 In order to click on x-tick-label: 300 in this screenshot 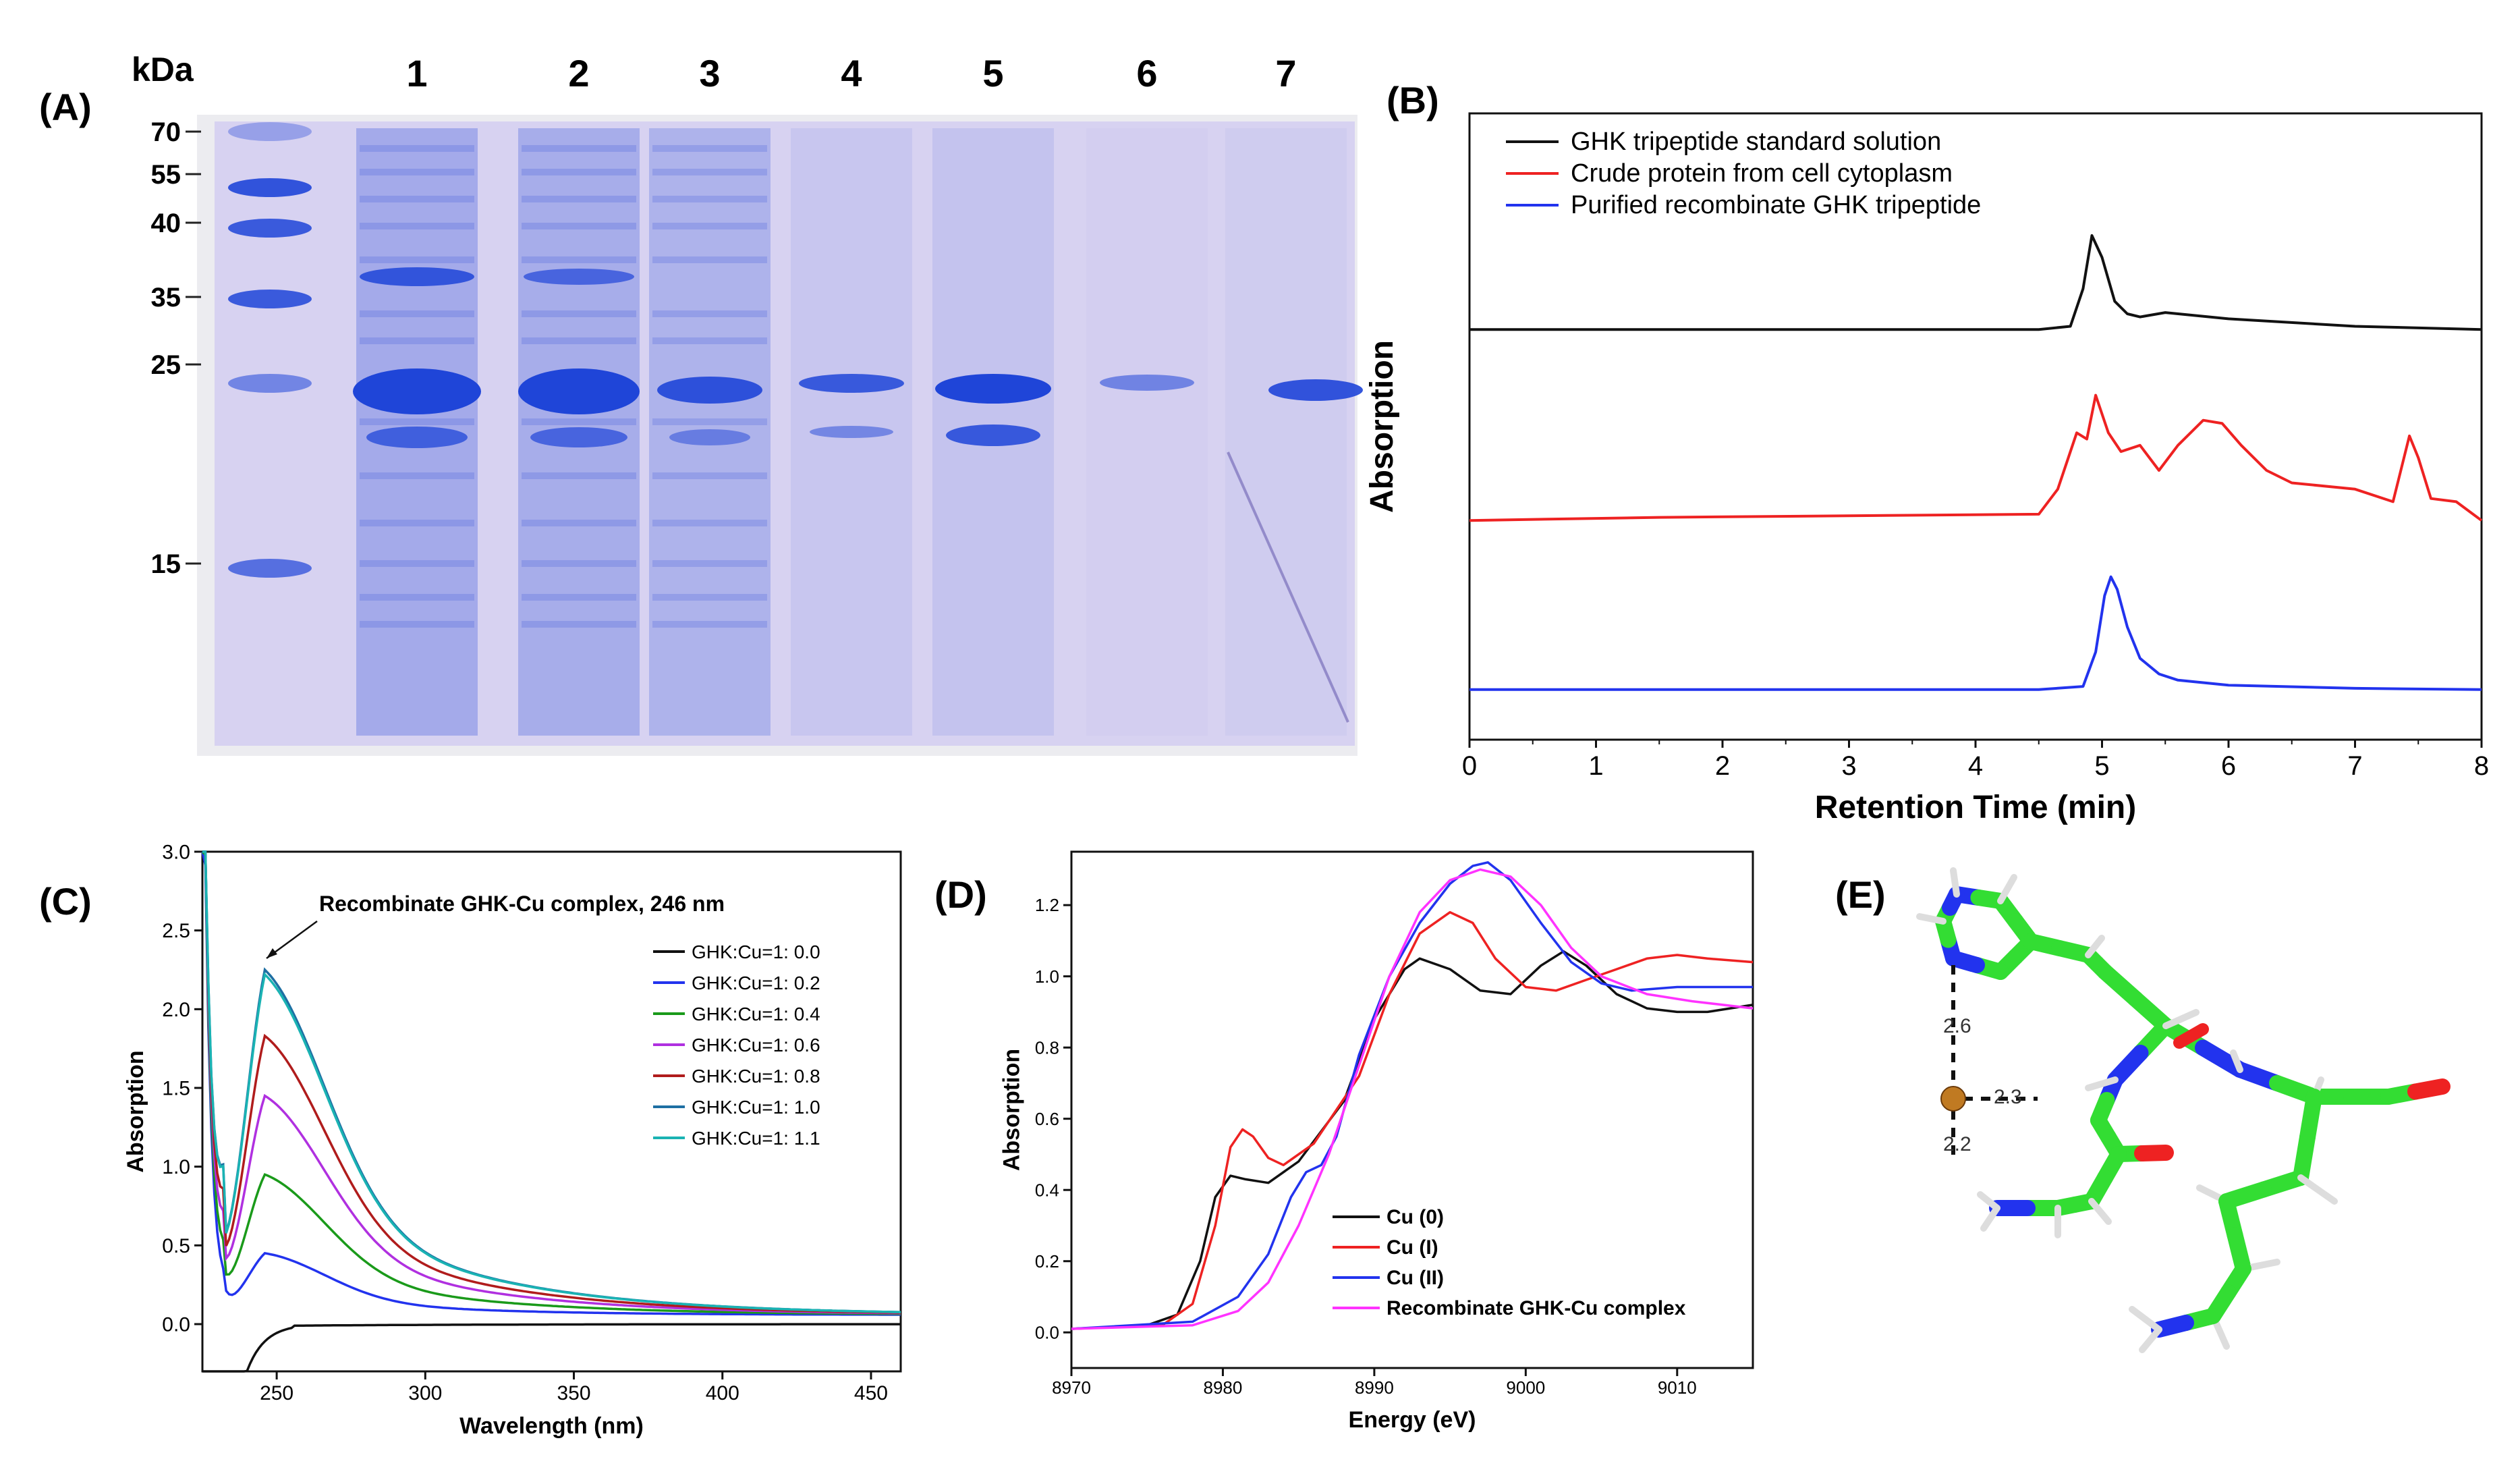, I will do `click(425, 1393)`.